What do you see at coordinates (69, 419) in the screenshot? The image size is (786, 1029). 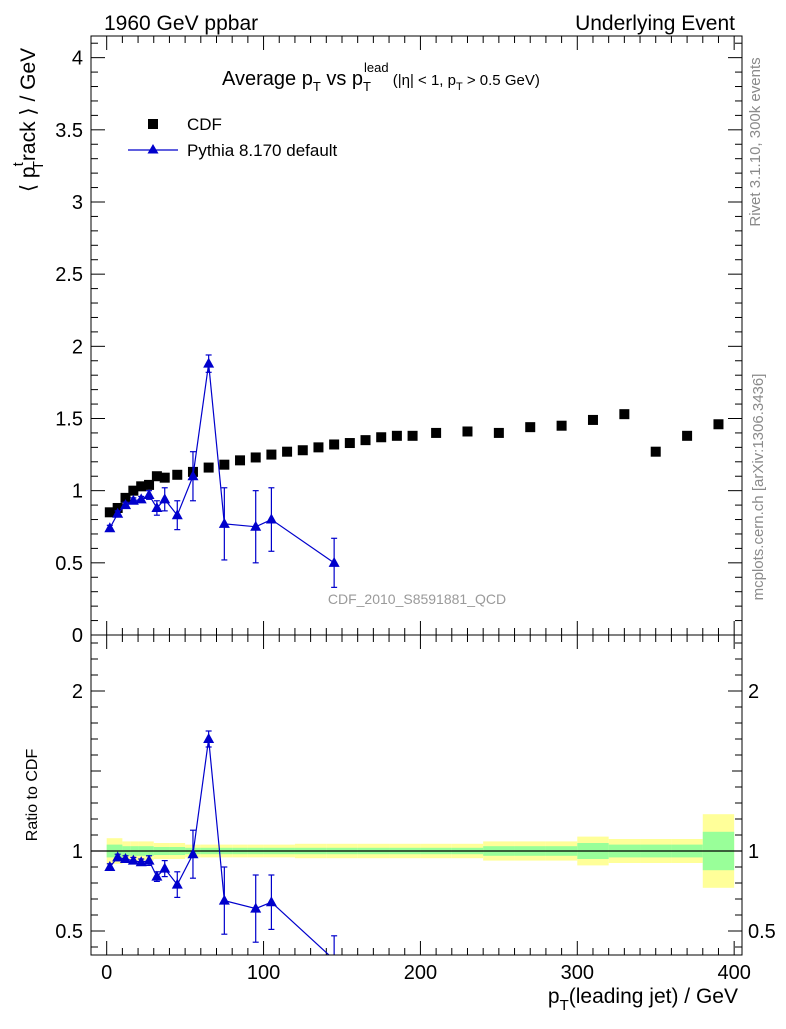 I see `main-y-tick-label: 1.5` at bounding box center [69, 419].